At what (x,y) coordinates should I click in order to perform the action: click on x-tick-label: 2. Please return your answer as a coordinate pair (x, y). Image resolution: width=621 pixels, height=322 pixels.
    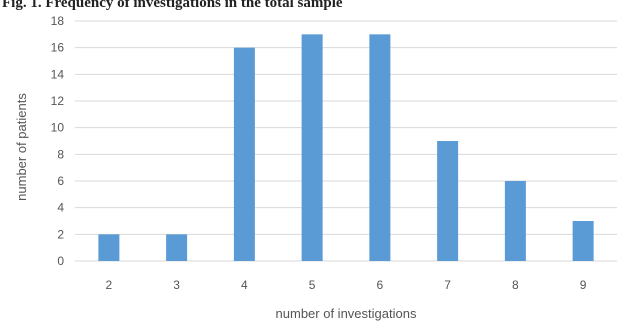
    Looking at the image, I should click on (109, 285).